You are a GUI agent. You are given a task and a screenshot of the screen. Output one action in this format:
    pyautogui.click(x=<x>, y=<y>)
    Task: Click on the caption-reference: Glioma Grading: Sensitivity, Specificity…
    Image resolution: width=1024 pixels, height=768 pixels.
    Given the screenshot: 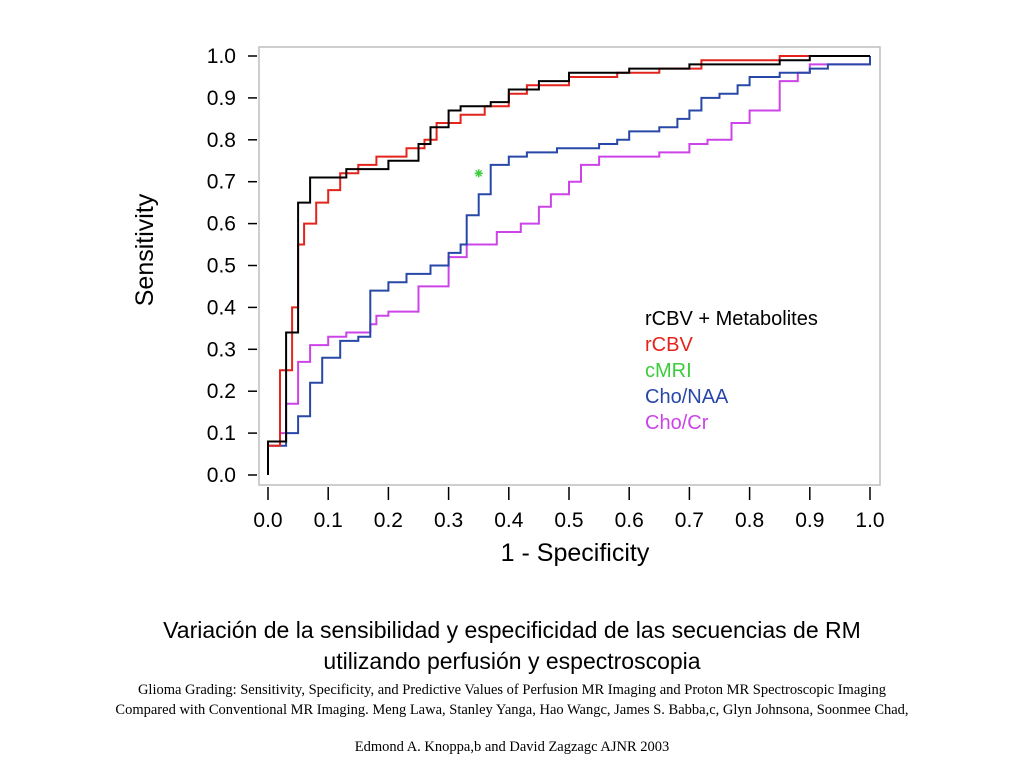 What is the action you would take?
    pyautogui.click(x=512, y=700)
    